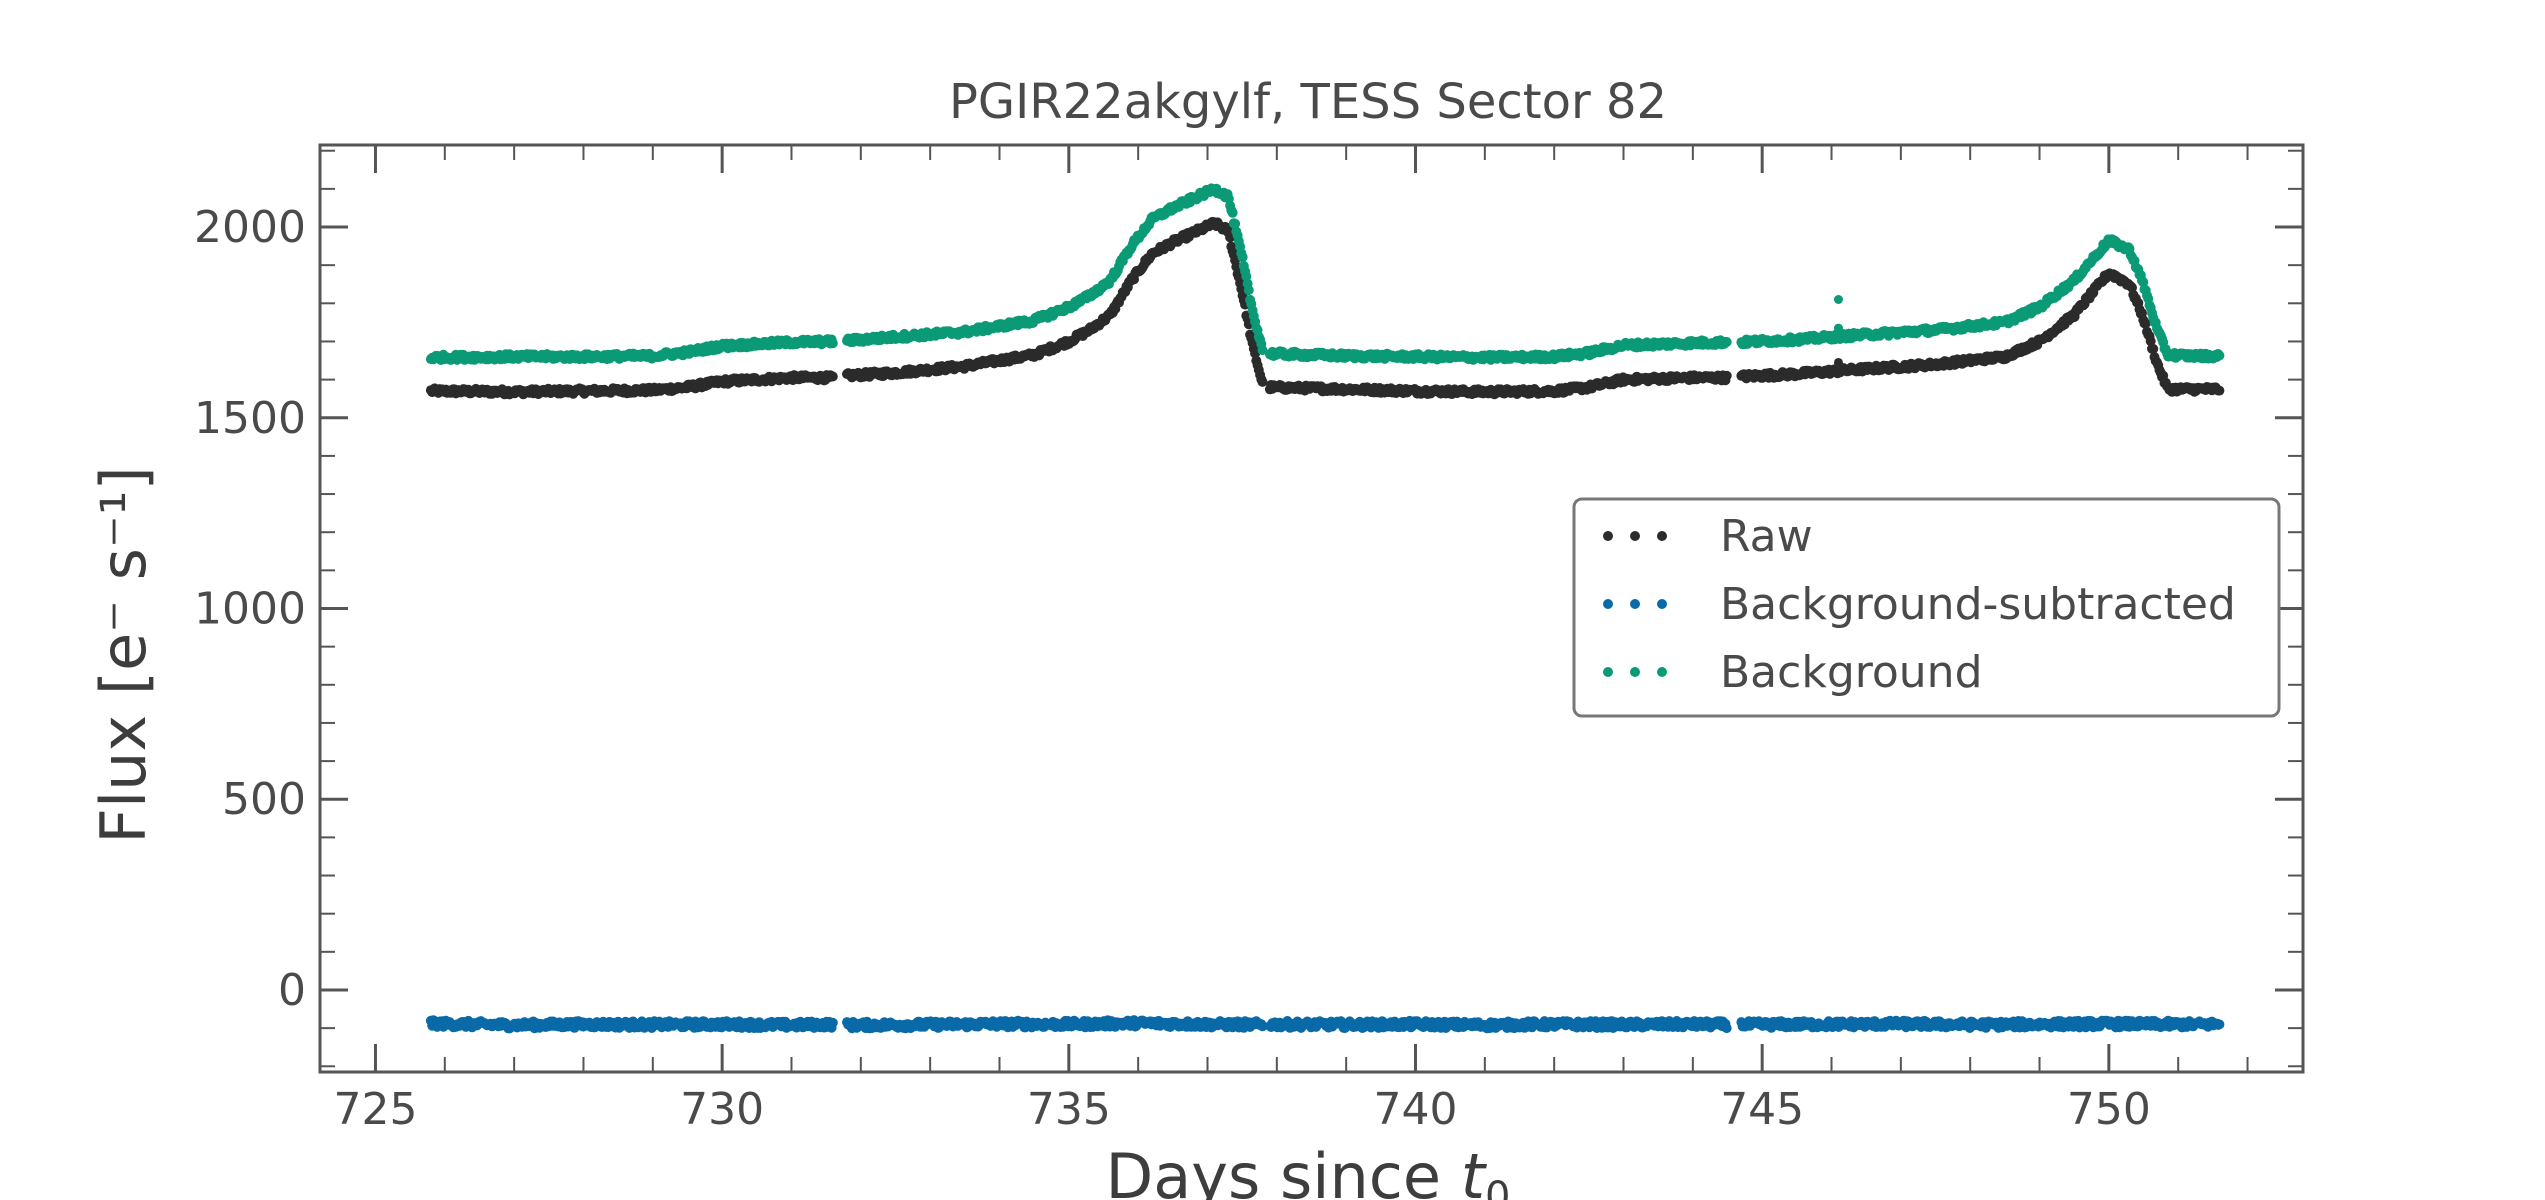 This screenshot has width=2545, height=1200. What do you see at coordinates (264, 799) in the screenshot?
I see `y-tick-label: 500` at bounding box center [264, 799].